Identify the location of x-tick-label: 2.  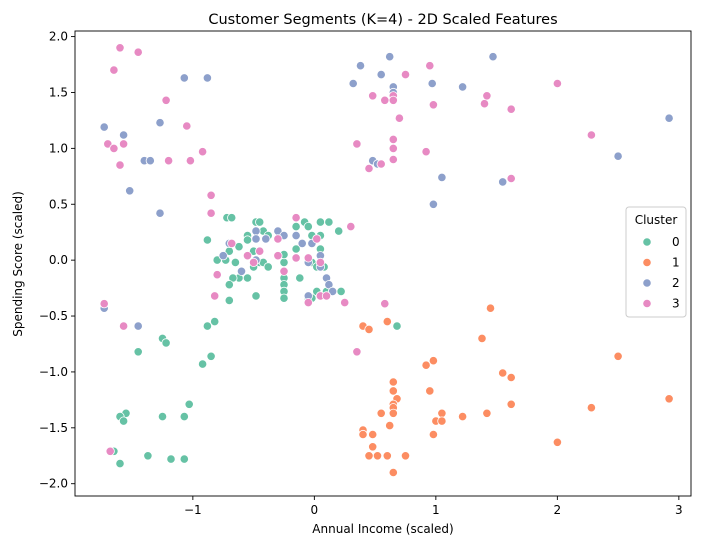
(558, 510).